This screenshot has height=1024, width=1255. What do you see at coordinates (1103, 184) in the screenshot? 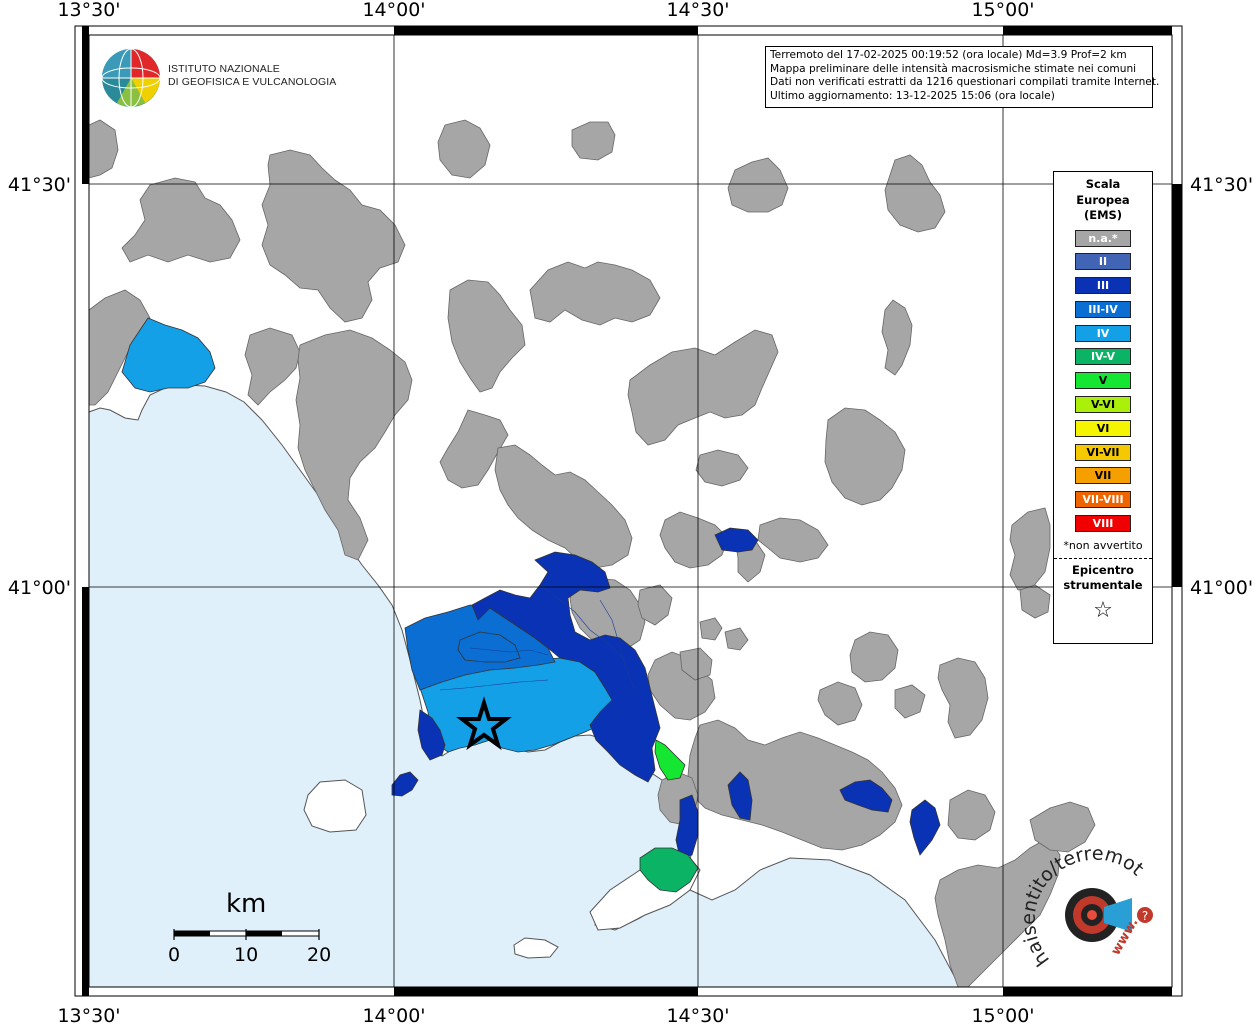
I see `legend-title-line1: Scala` at bounding box center [1103, 184].